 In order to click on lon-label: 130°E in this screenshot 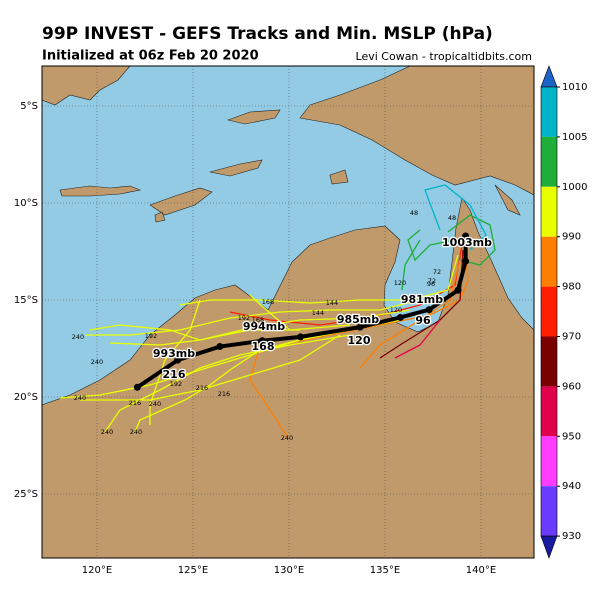, I will do `click(289, 570)`.